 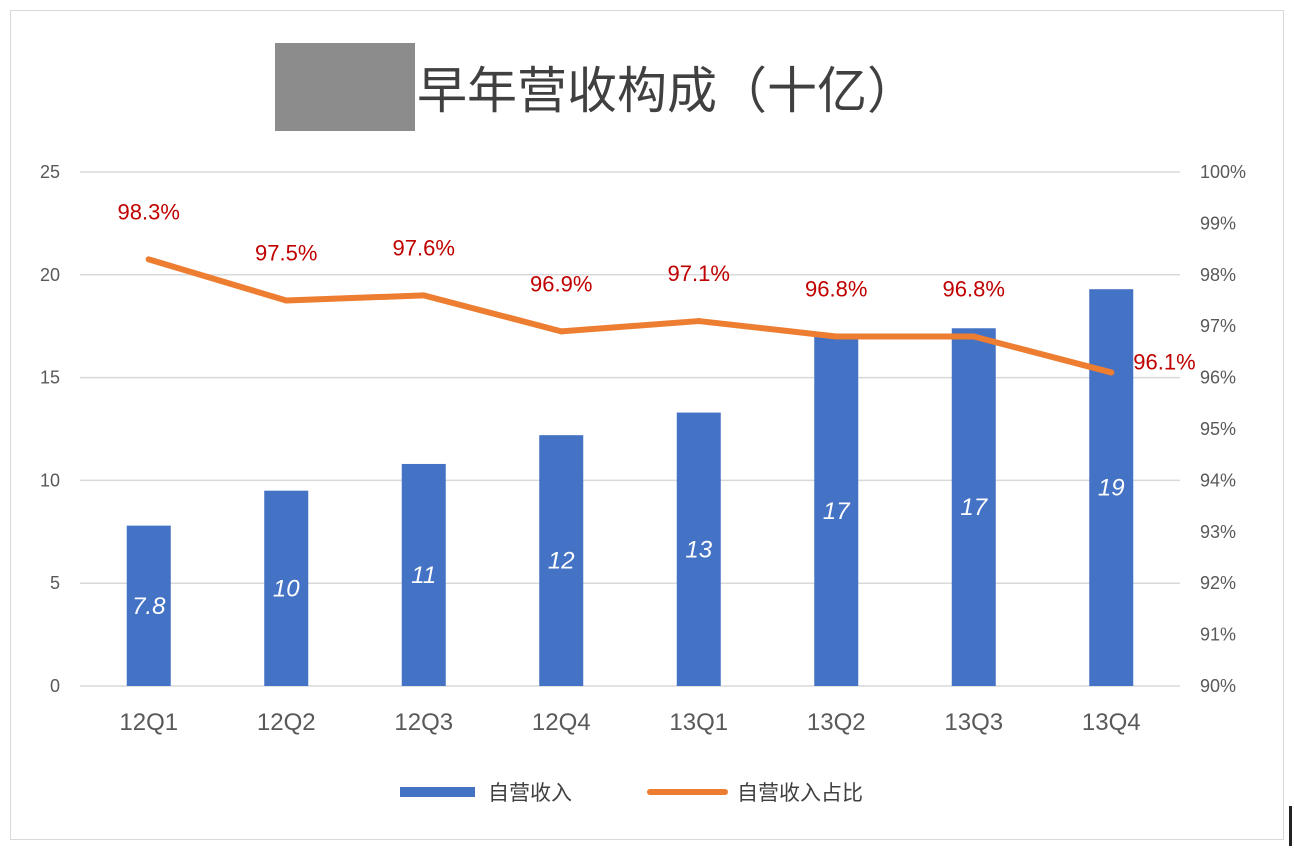 I want to click on x-tick-label: 13Q3, so click(x=973, y=722).